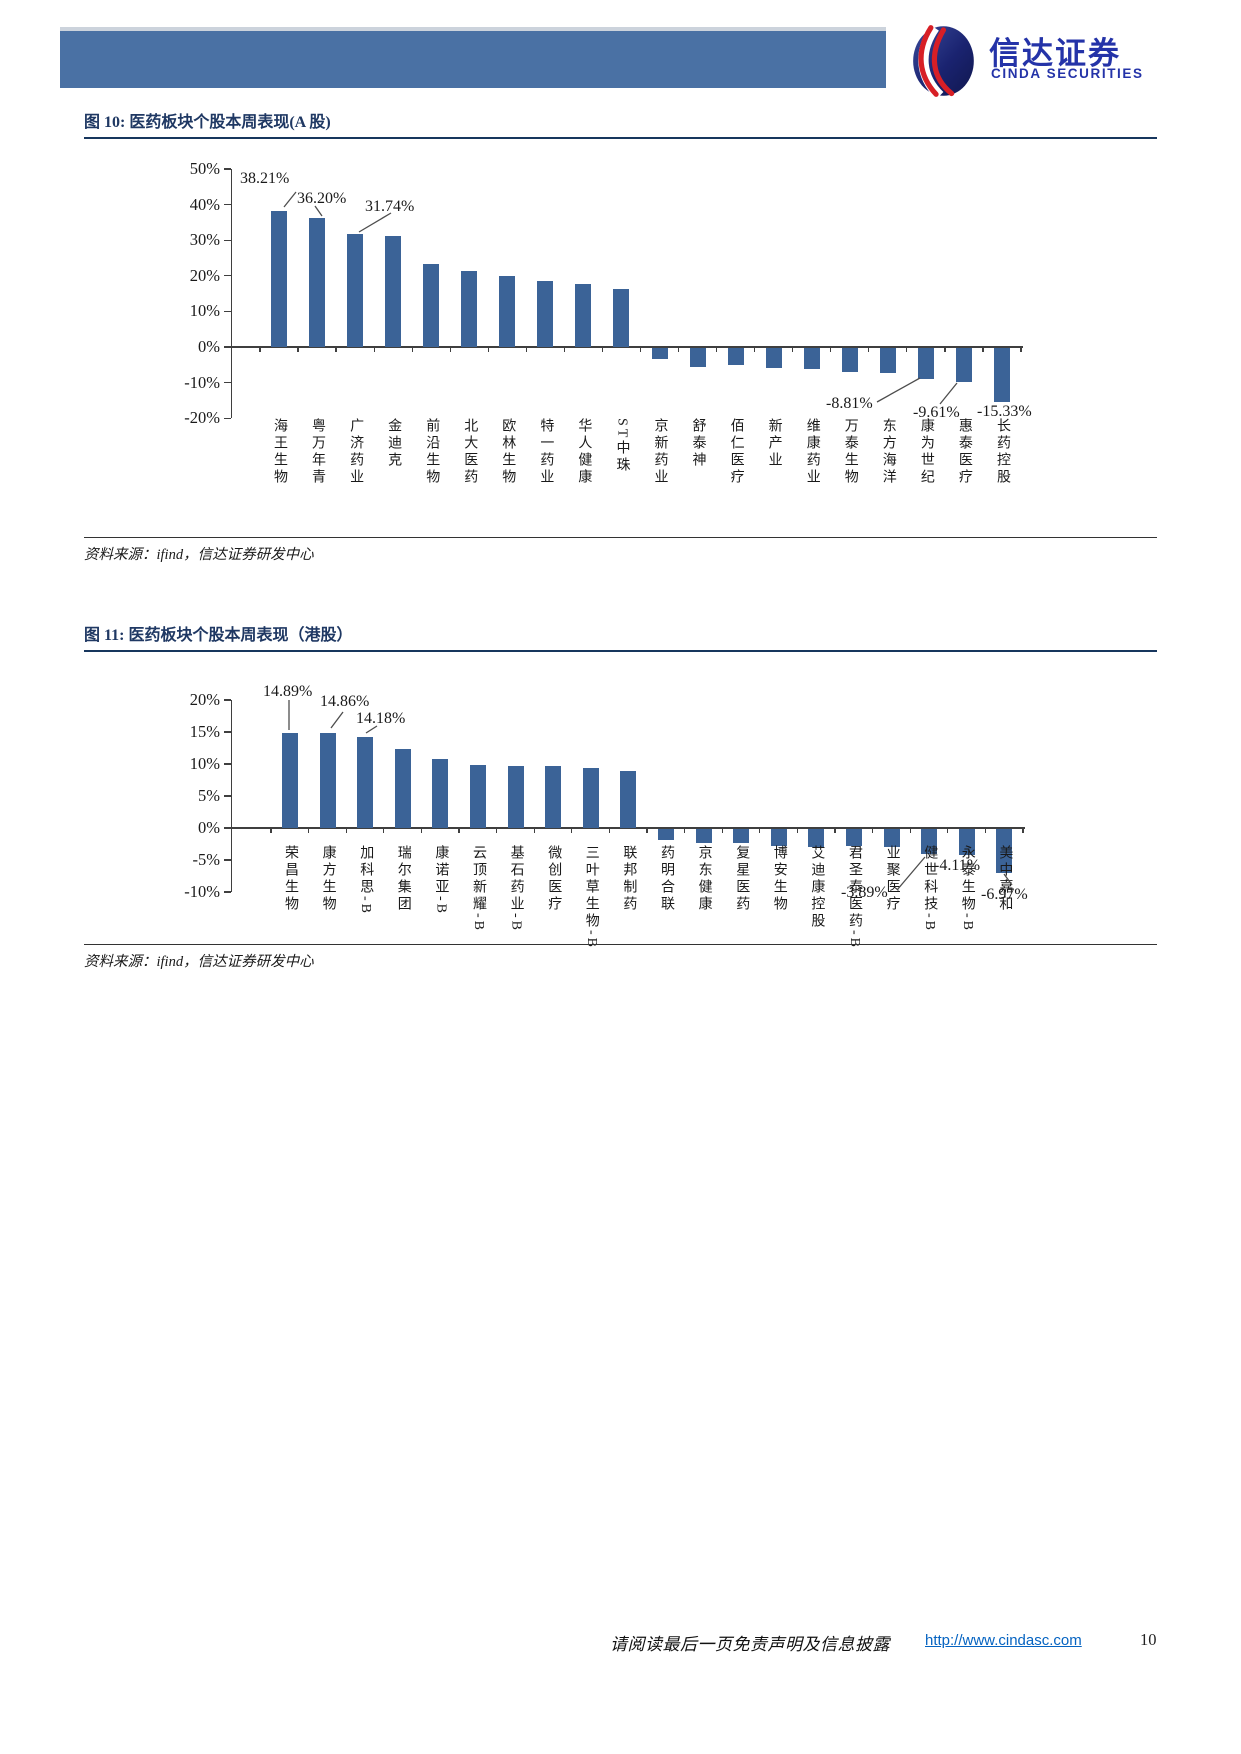 Image resolution: width=1241 pixels, height=1754 pixels. Describe the element at coordinates (470, 452) in the screenshot. I see `category-label: 北大医药` at that location.